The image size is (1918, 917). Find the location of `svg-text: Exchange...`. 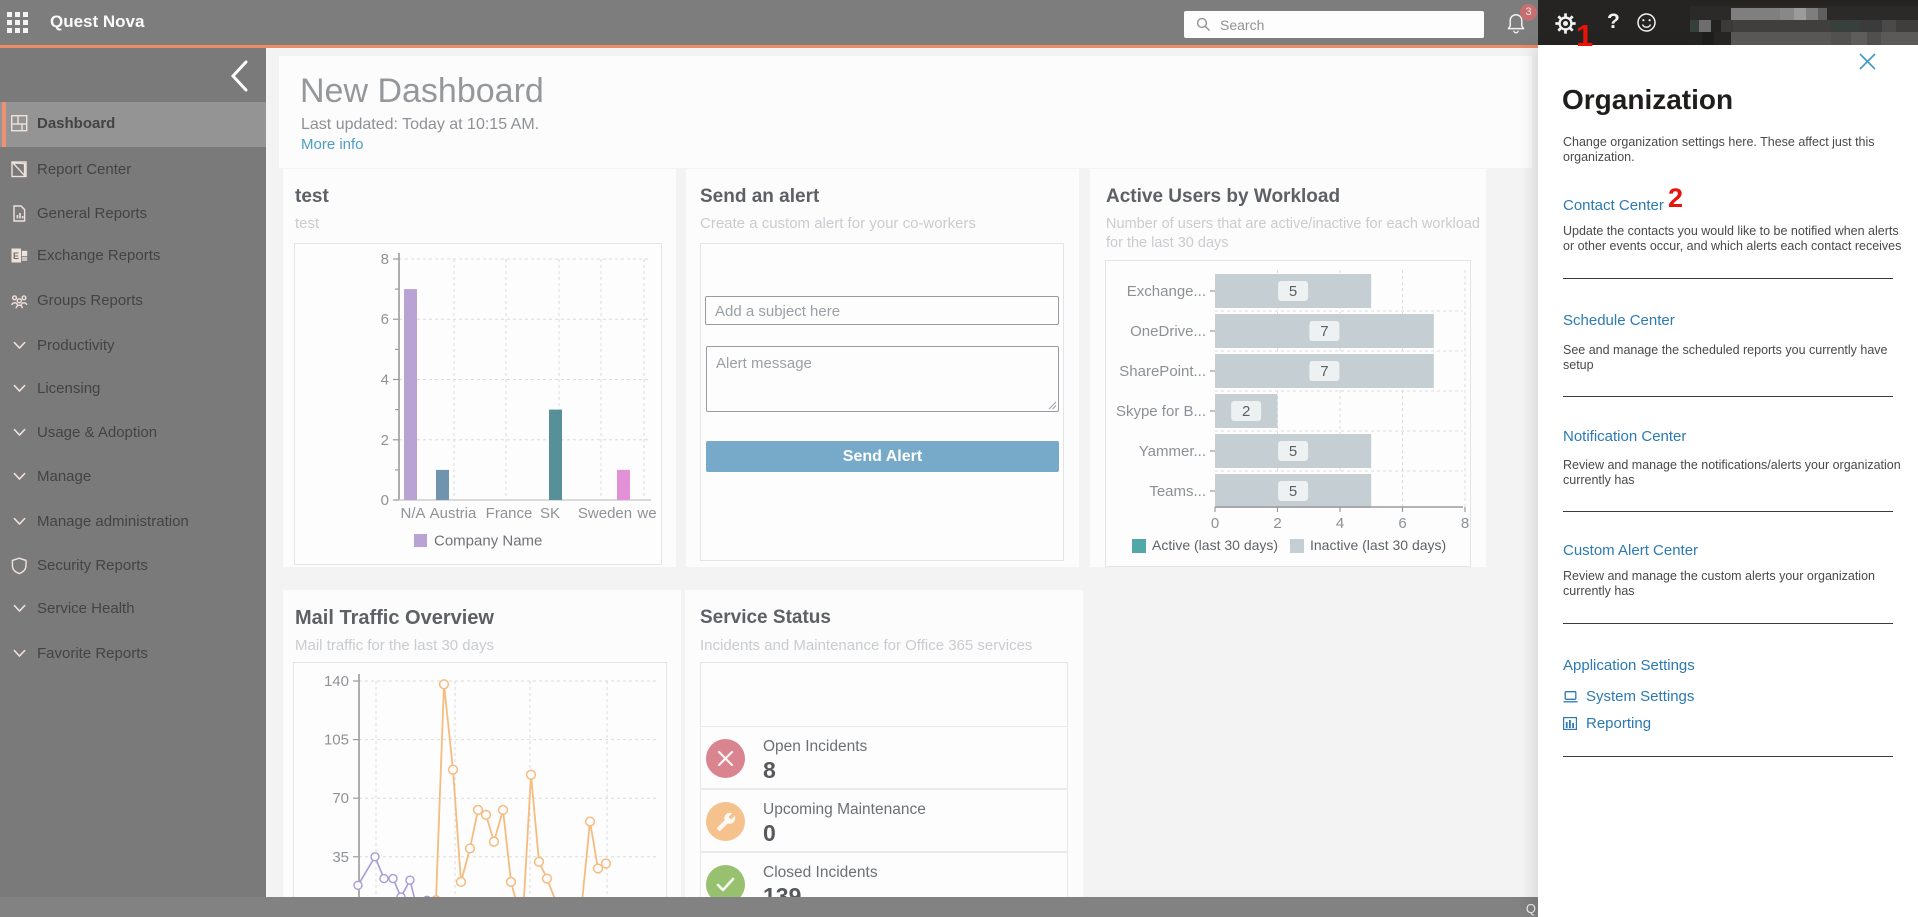

svg-text: Exchange... is located at coordinates (1166, 291).